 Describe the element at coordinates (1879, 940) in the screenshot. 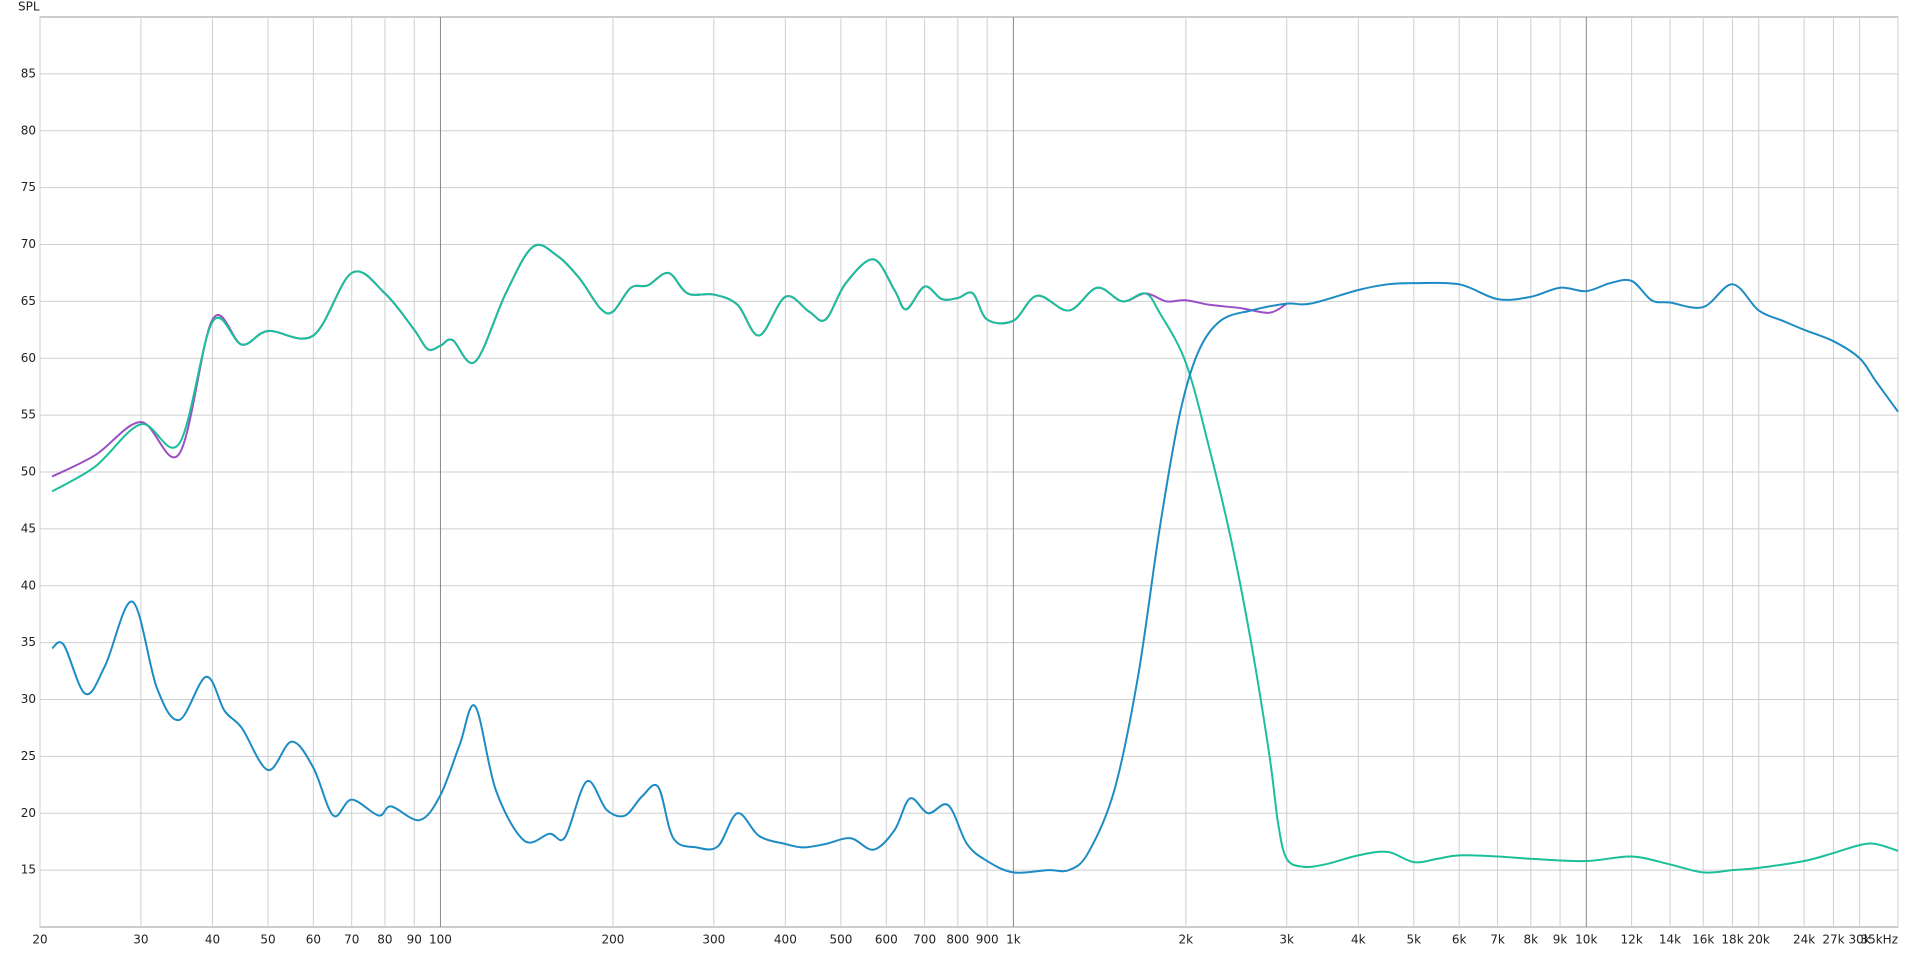

I see `x-tick-label: 35kHz` at that location.